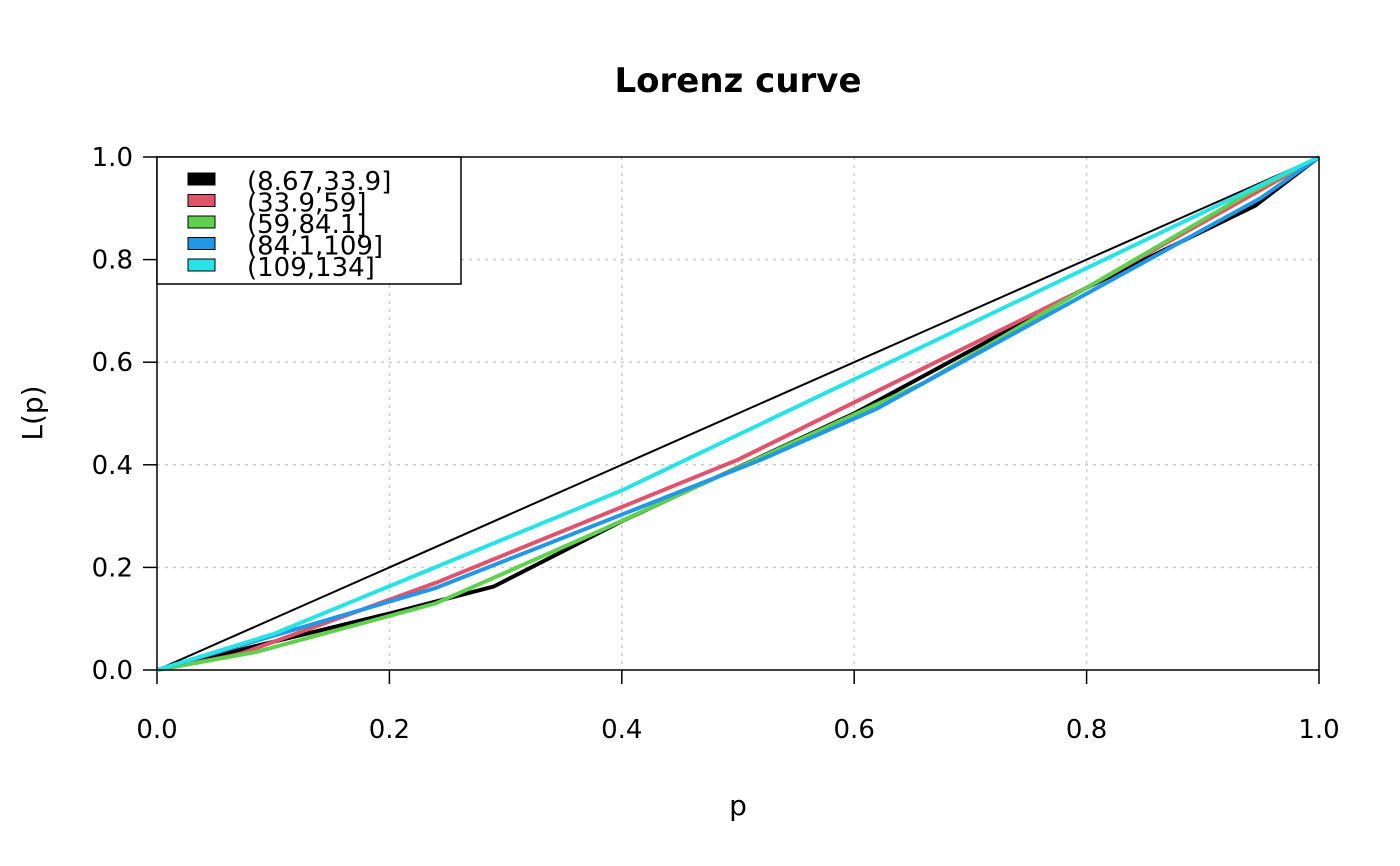  I want to click on x-tick-label: 0.4, so click(621, 730).